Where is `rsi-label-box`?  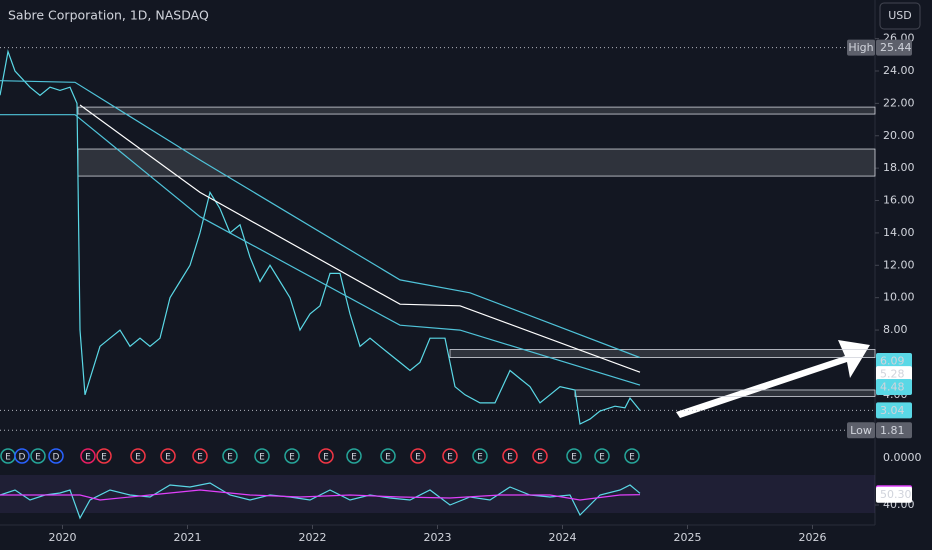 rsi-label-box is located at coordinates (894, 494).